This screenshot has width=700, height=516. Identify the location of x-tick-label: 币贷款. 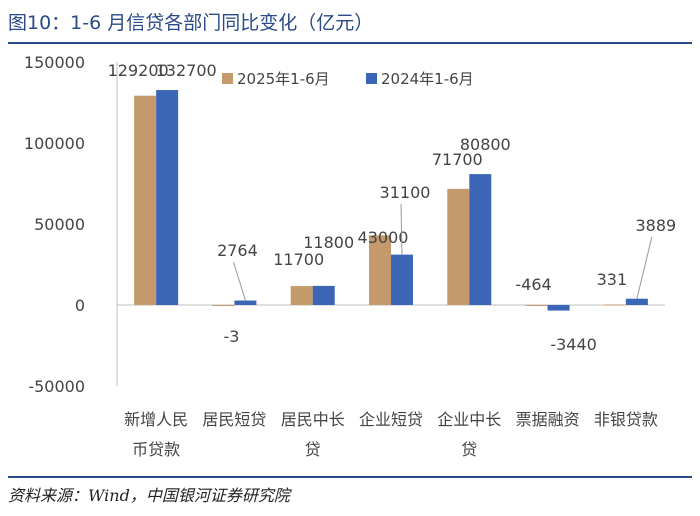
(156, 449).